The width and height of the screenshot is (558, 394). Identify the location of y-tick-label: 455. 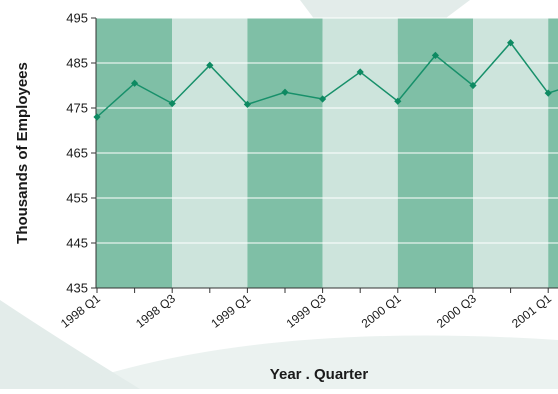
(77, 198).